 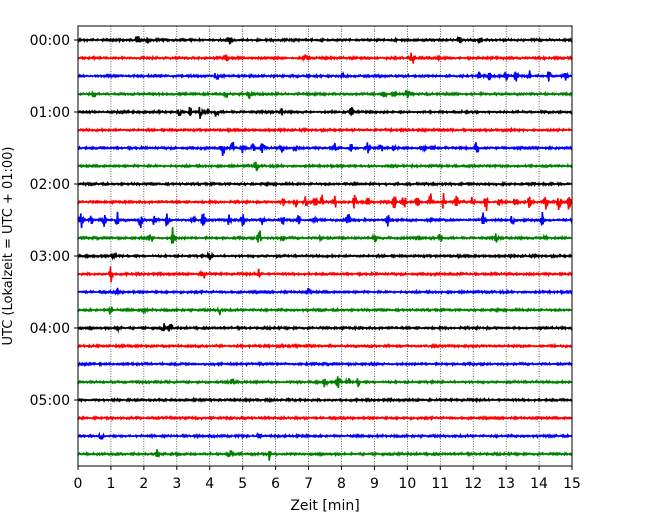 What do you see at coordinates (242, 484) in the screenshot?
I see `x-tick-label: 5` at bounding box center [242, 484].